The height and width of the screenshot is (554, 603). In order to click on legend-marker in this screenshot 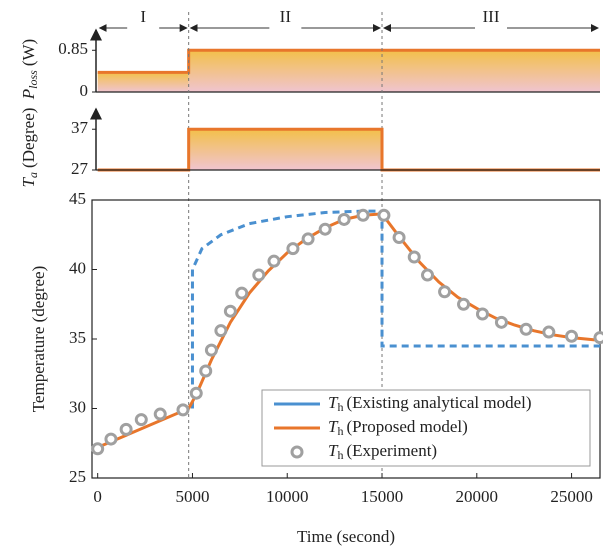, I will do `click(297, 452)`.